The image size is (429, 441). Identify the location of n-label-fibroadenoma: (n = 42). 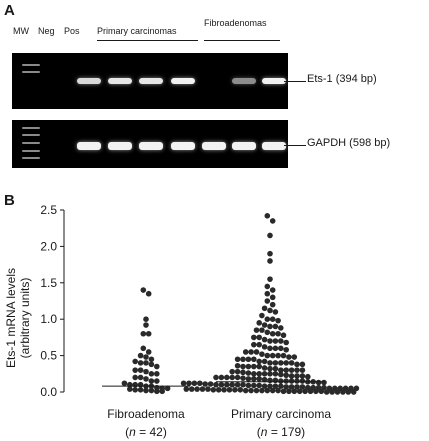
(146, 432).